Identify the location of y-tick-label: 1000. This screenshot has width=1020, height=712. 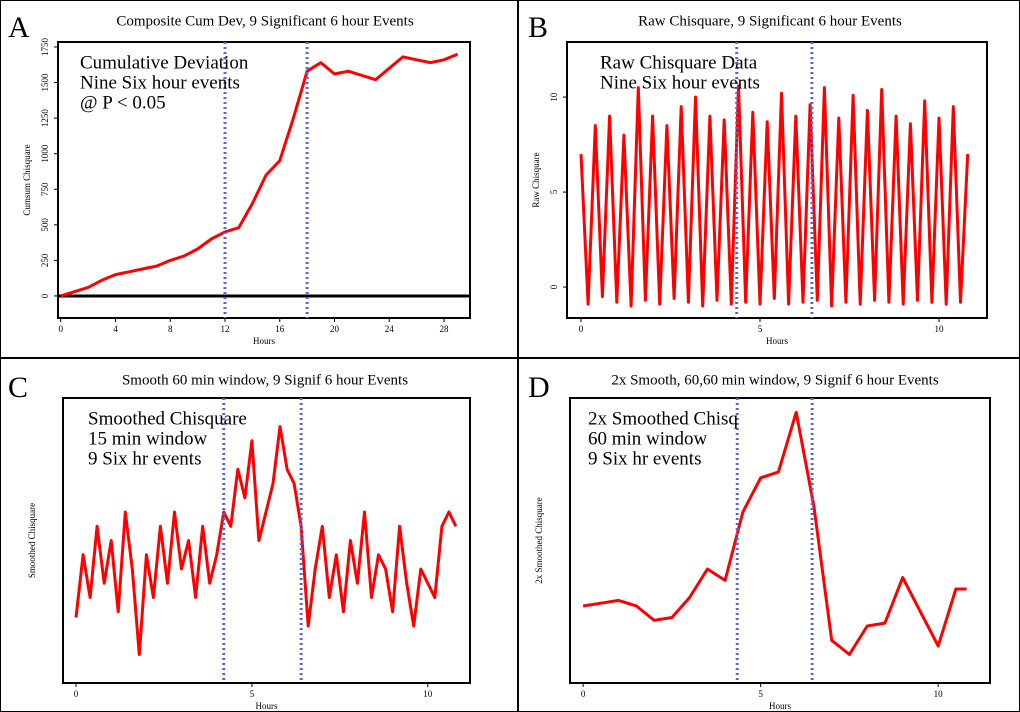
(45, 153).